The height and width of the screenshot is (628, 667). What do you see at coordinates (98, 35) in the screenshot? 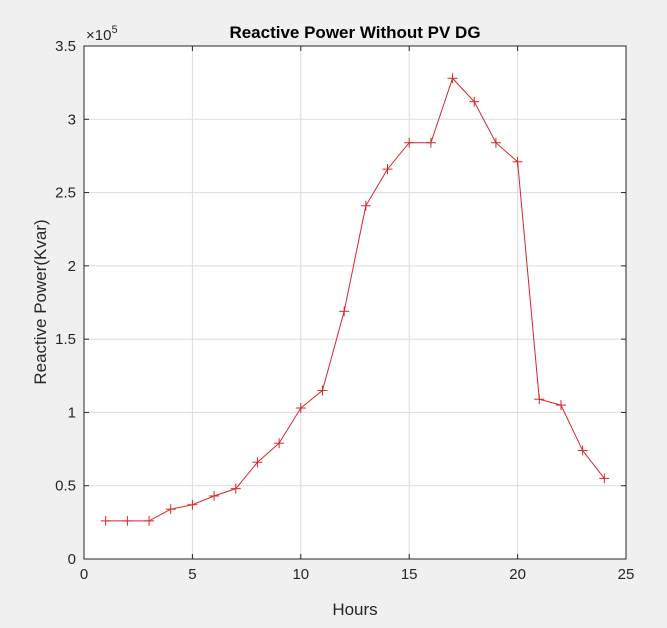
I see `y-exponent-base: ×10` at bounding box center [98, 35].